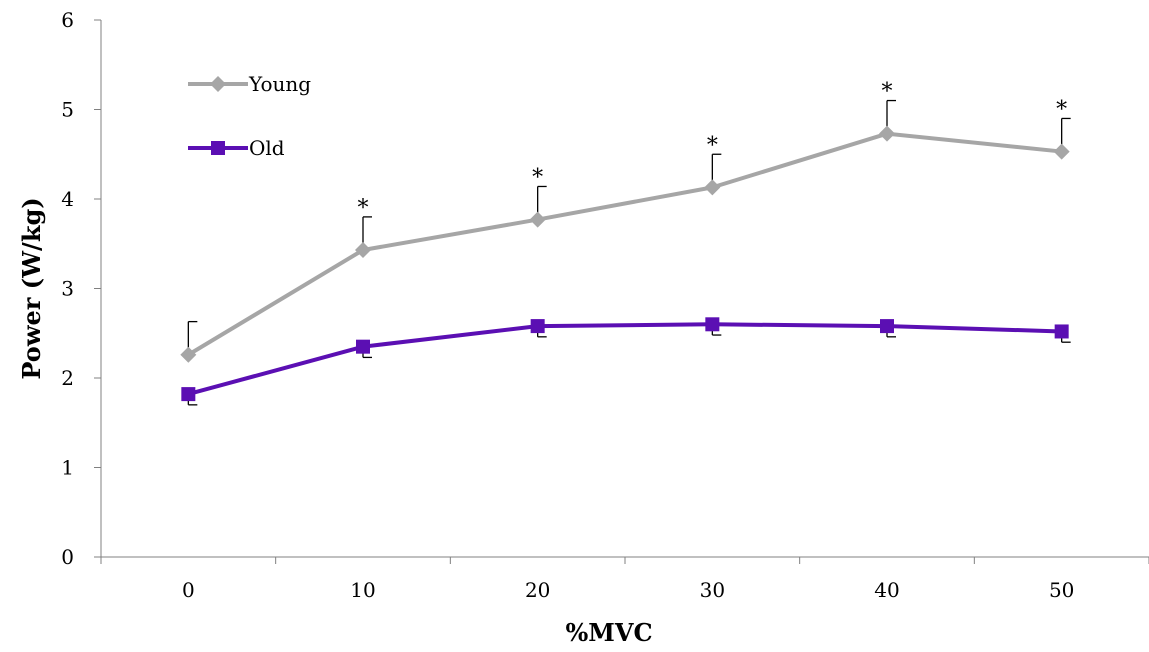 This screenshot has width=1149, height=652. I want to click on y-tick-label: 2, so click(67, 378).